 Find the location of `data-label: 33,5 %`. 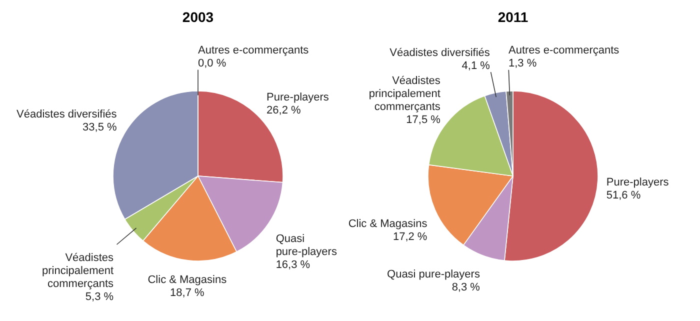

data-label: 33,5 % is located at coordinates (99, 128).